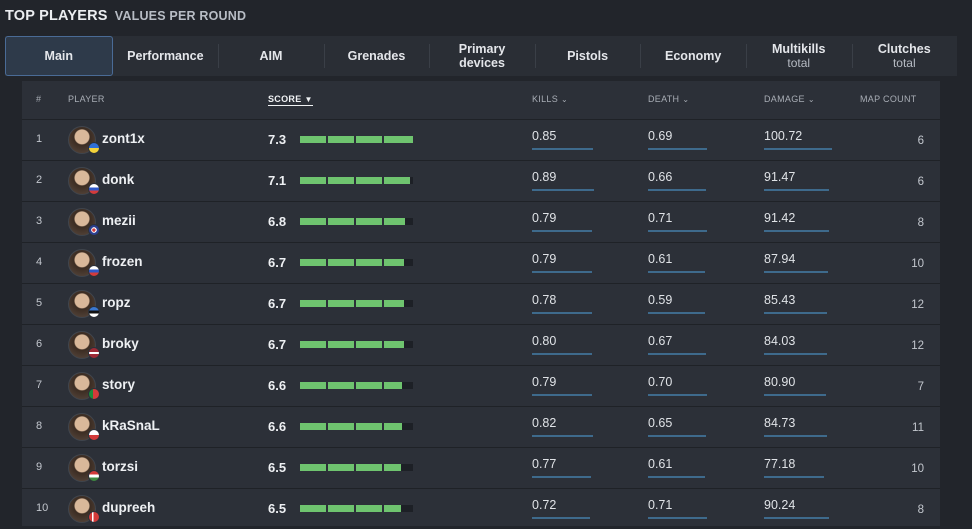 This screenshot has height=529, width=972. What do you see at coordinates (120, 466) in the screenshot?
I see `player-name-link: torzsi` at bounding box center [120, 466].